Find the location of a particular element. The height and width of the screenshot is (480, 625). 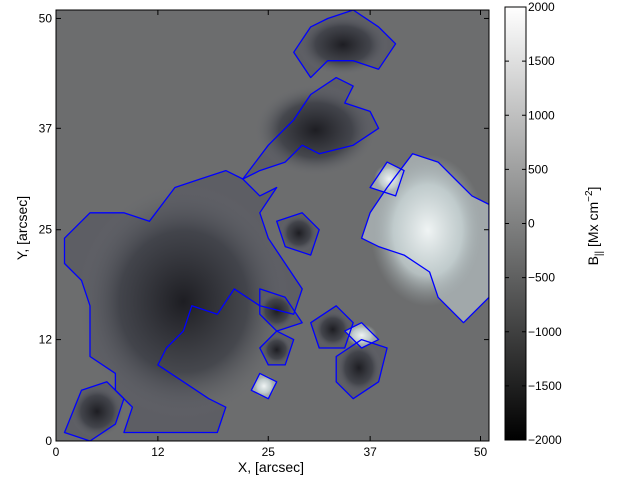

colorbar-tick-label: −1500 is located at coordinates (545, 386).